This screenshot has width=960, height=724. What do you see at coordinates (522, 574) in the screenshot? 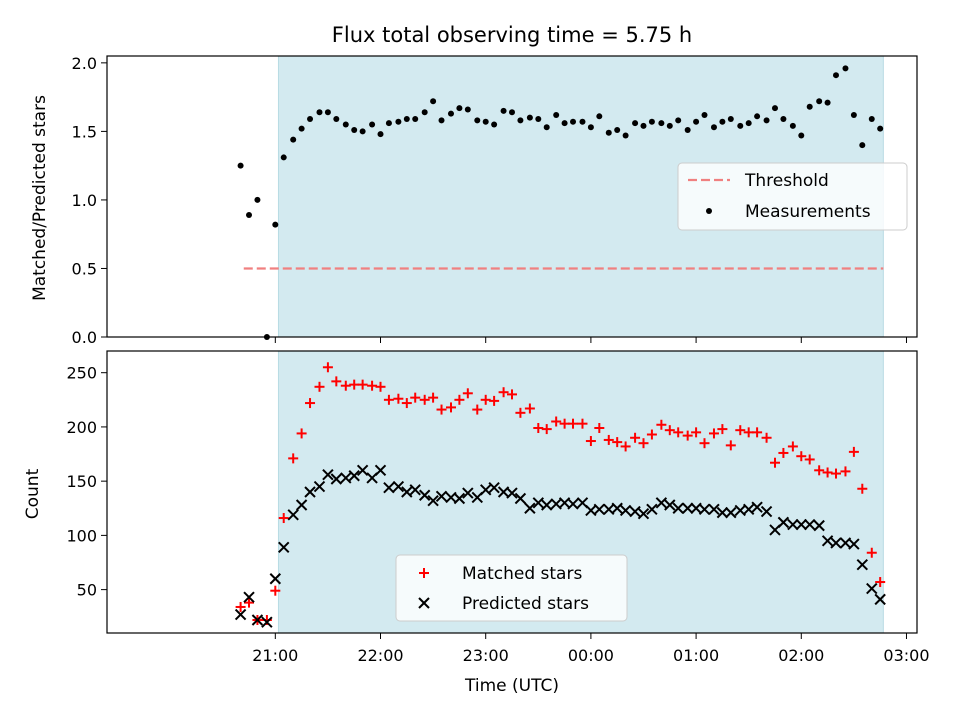
I see `legend-matched-label: Matched stars` at bounding box center [522, 574].